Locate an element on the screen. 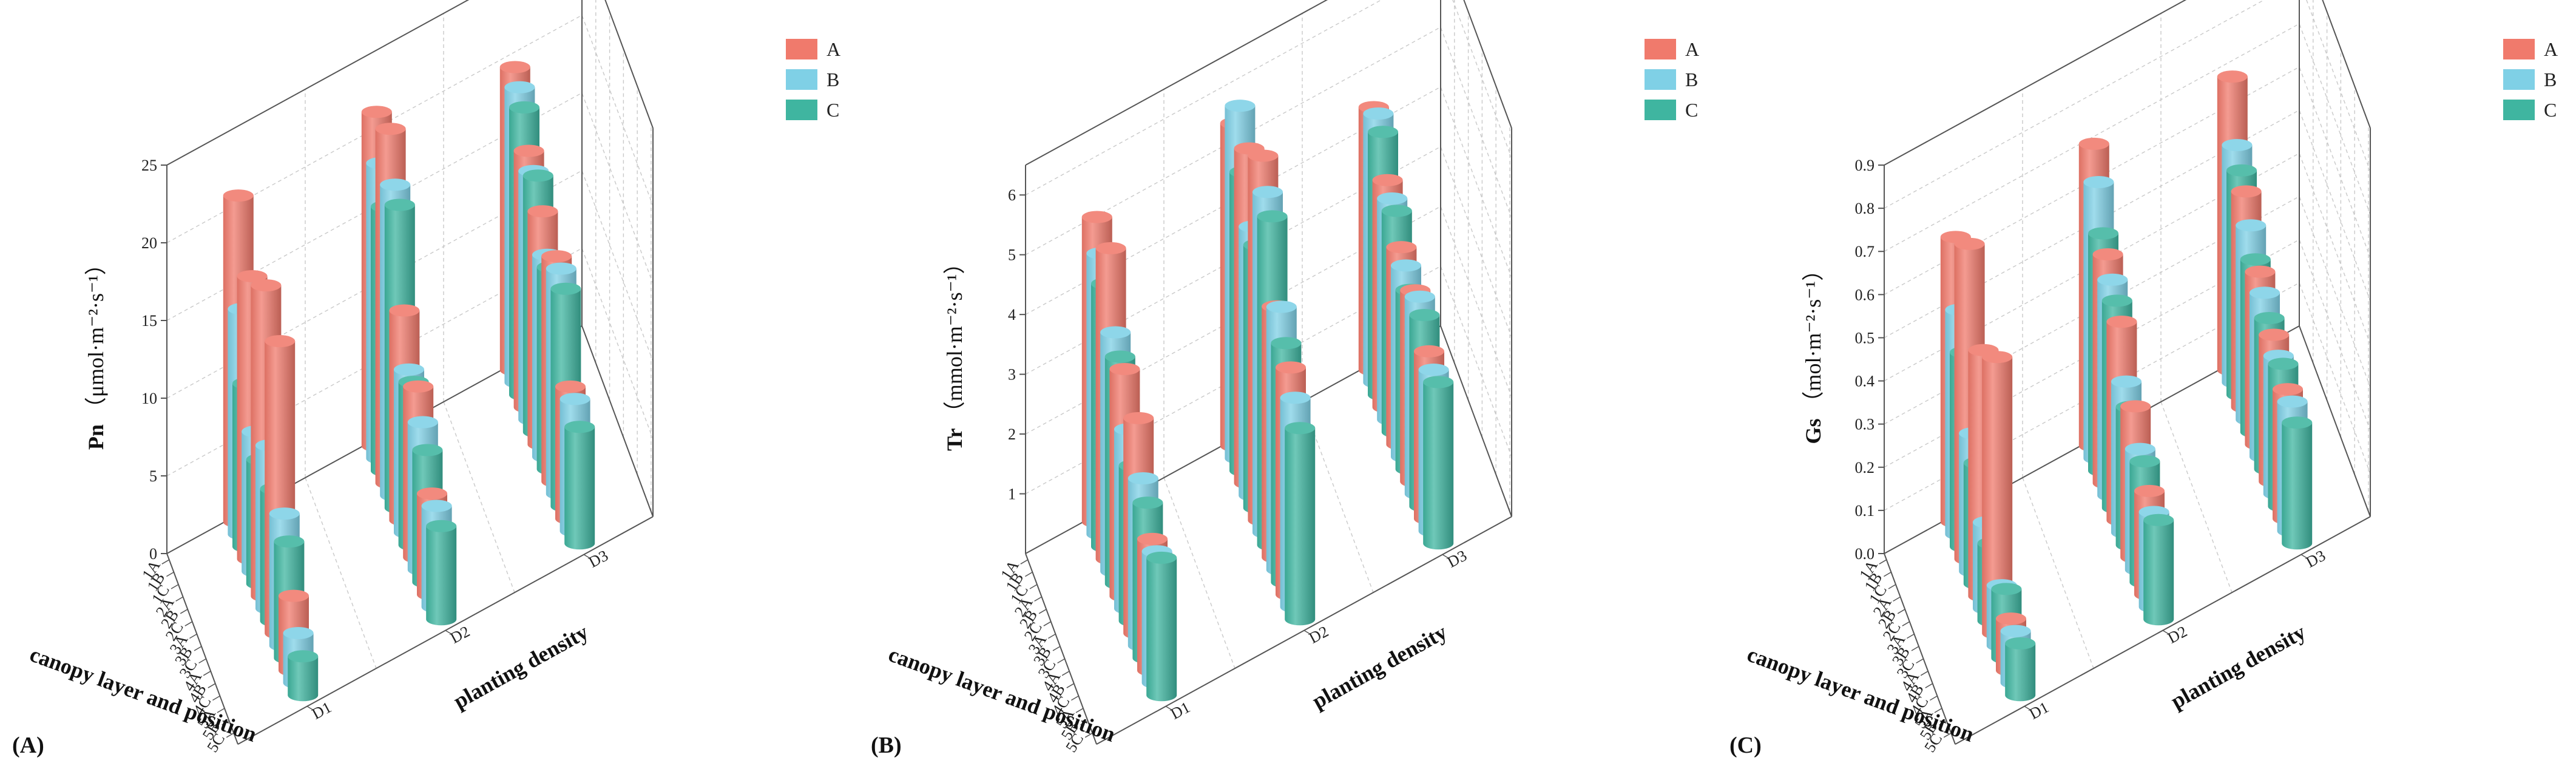 This screenshot has width=2576, height=783. z-tick-label: 10 is located at coordinates (149, 398).